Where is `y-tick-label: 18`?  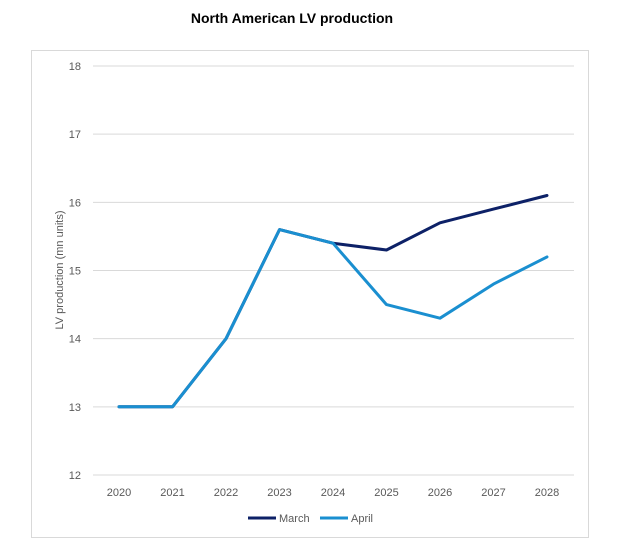
y-tick-label: 18 is located at coordinates (75, 67).